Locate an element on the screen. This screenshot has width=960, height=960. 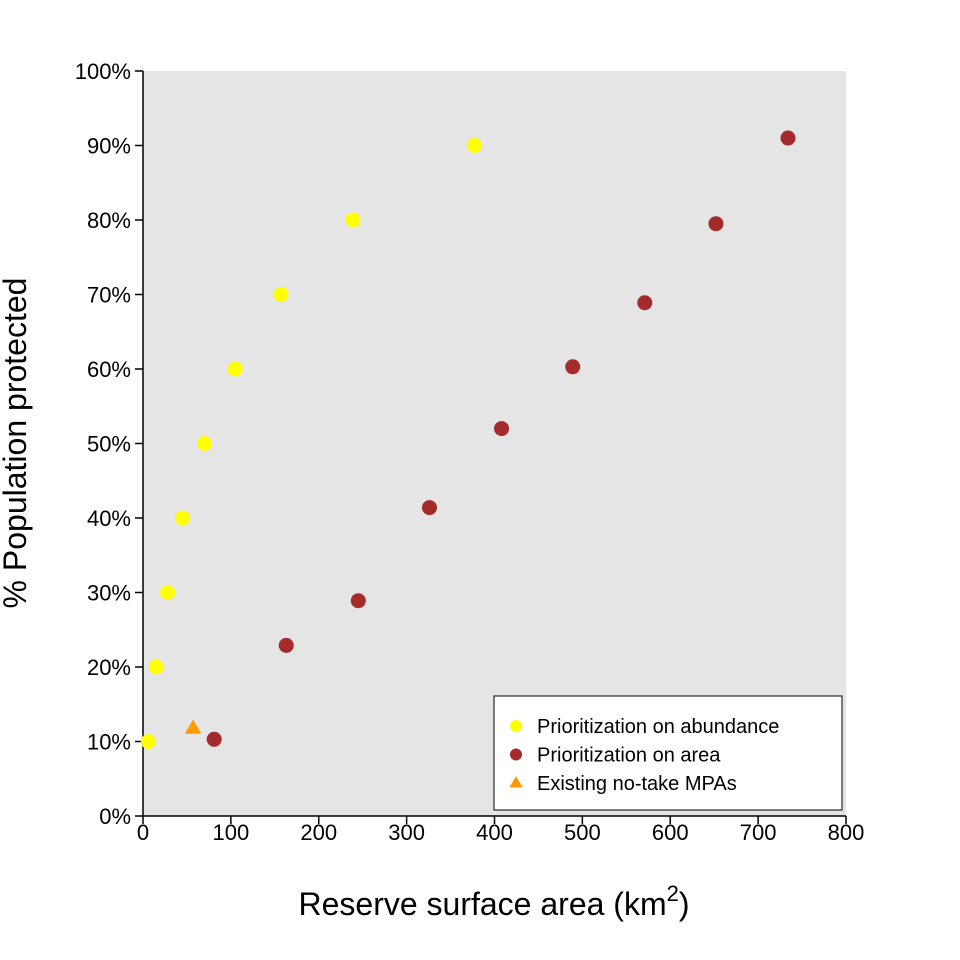
y-tick-label: 30% is located at coordinates (109, 593).